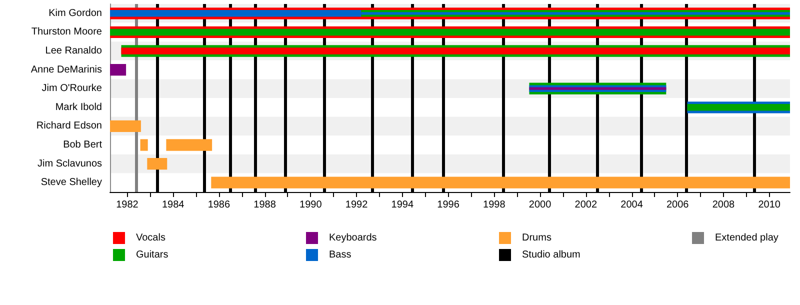 The height and width of the screenshot is (305, 800). What do you see at coordinates (152, 255) in the screenshot?
I see `legend-label: Guitars` at bounding box center [152, 255].